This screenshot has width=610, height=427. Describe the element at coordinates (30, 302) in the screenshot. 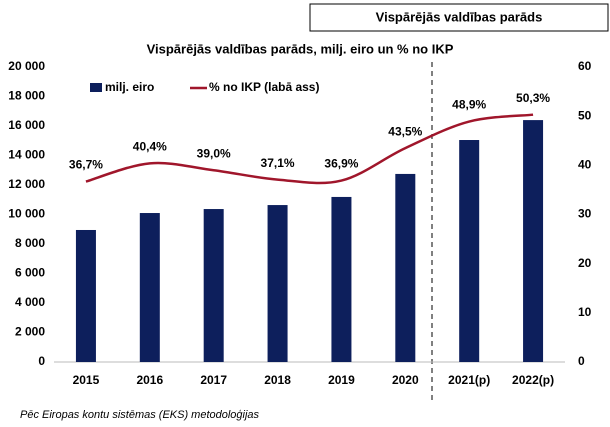

I see `y-tick-label: 4 000` at that location.